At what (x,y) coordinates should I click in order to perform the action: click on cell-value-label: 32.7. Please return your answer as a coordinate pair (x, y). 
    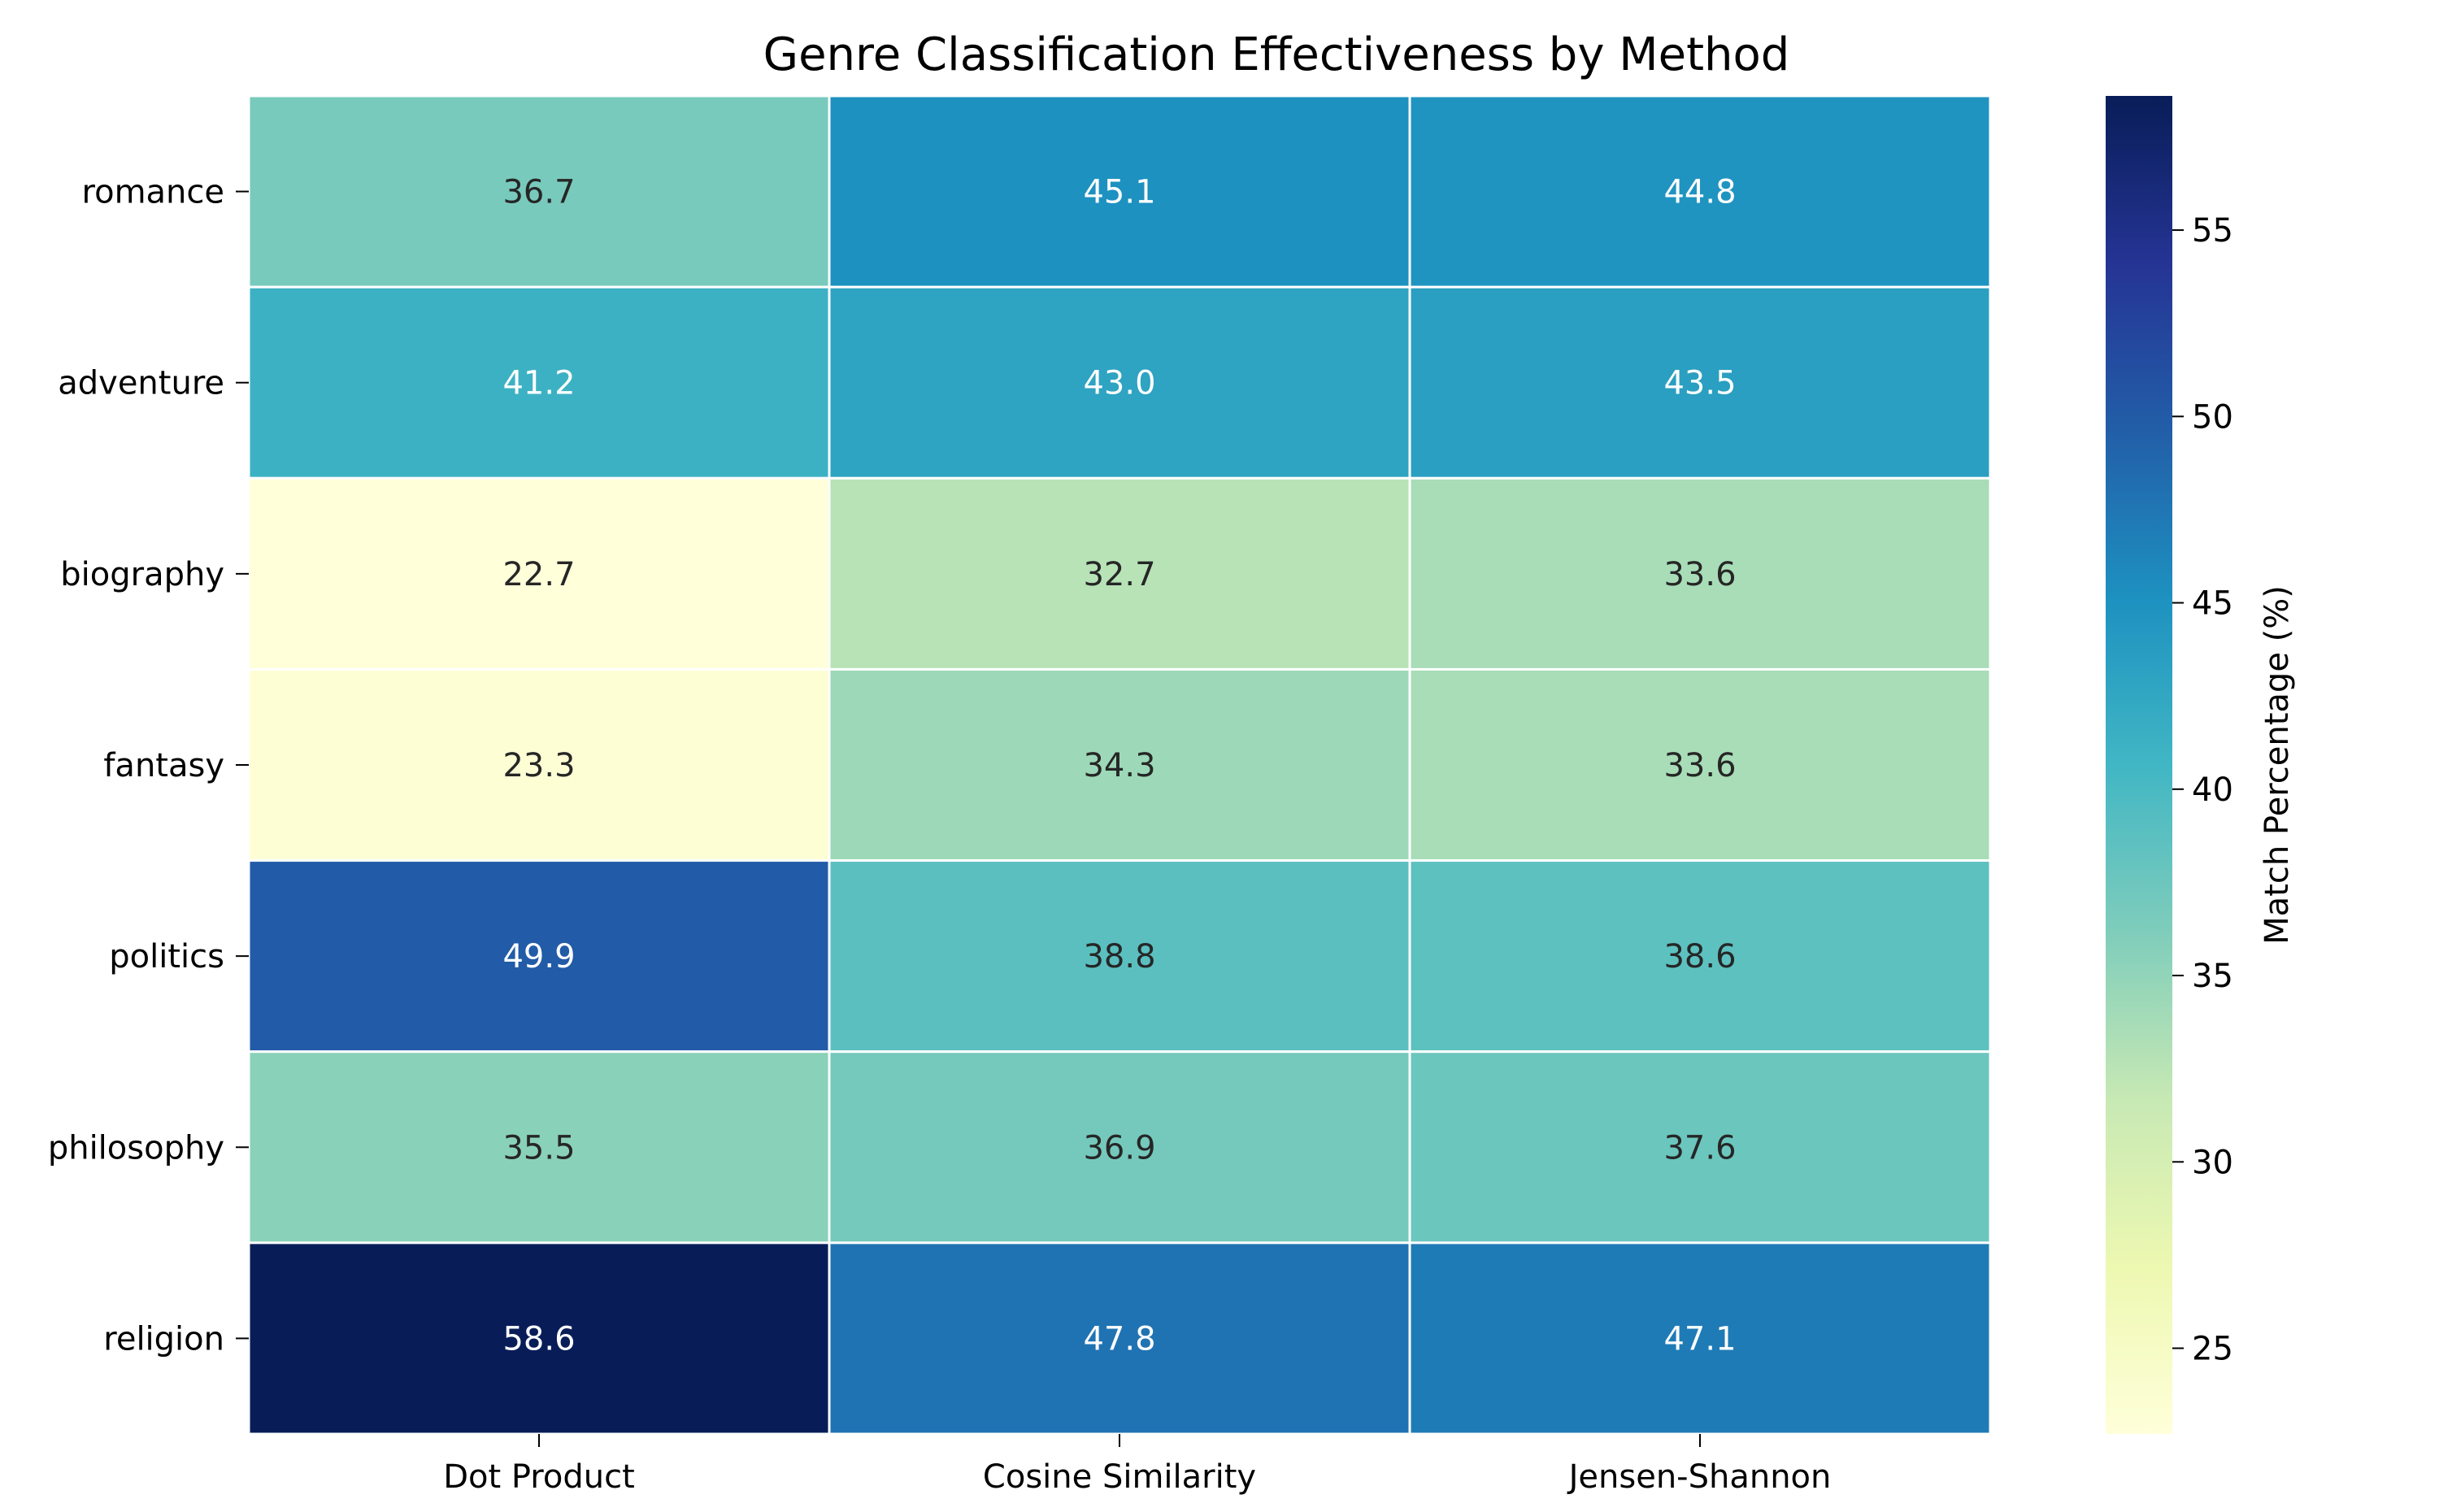
    Looking at the image, I should click on (1119, 574).